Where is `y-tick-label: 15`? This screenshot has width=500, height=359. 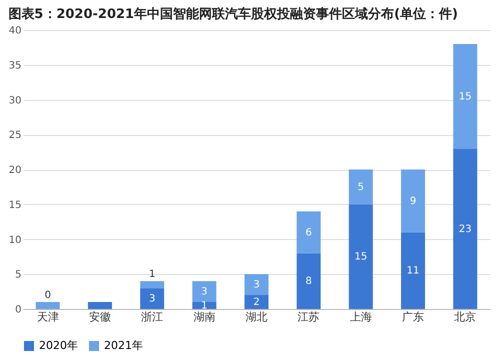 y-tick-label: 15 is located at coordinates (15, 205).